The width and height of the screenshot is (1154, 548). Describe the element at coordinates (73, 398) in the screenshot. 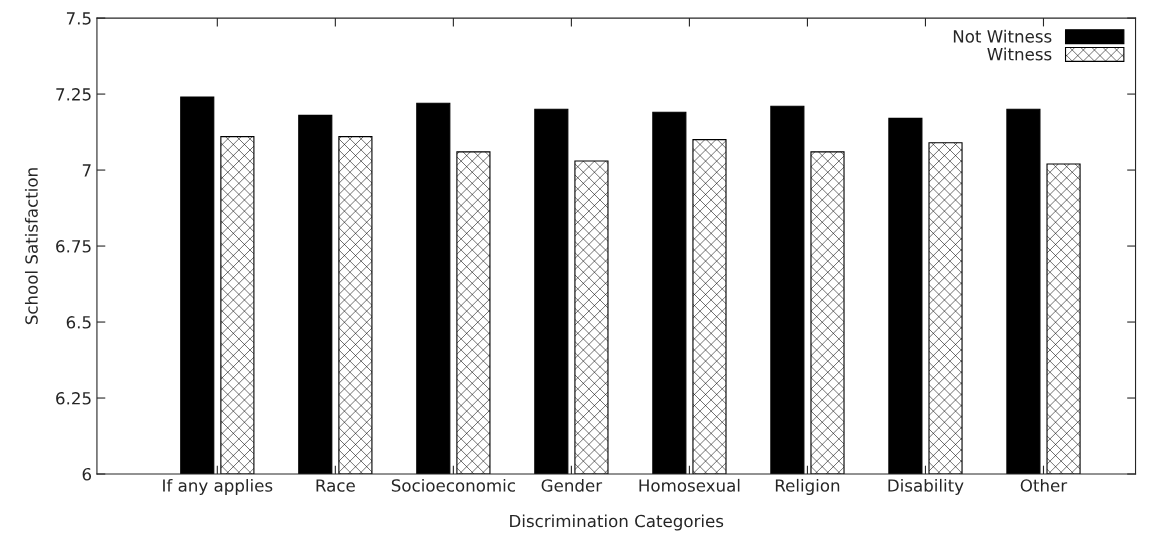

I see `y-tick-label: 6.25` at that location.